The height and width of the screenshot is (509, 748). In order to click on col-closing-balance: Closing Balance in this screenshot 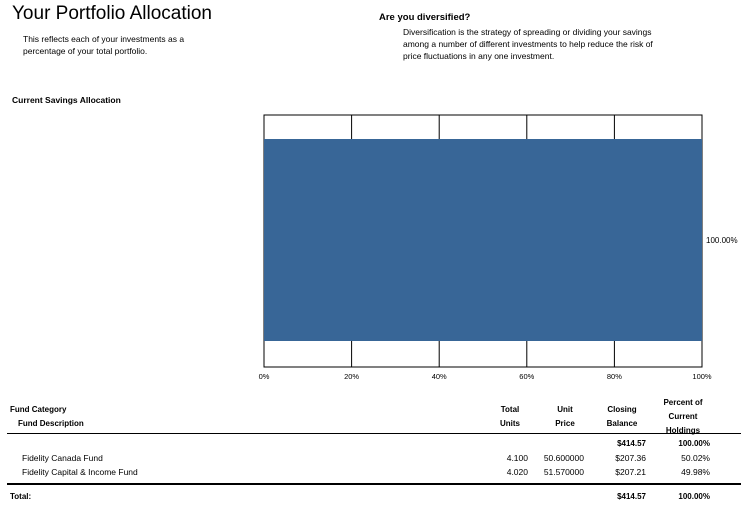, I will do `click(622, 416)`.